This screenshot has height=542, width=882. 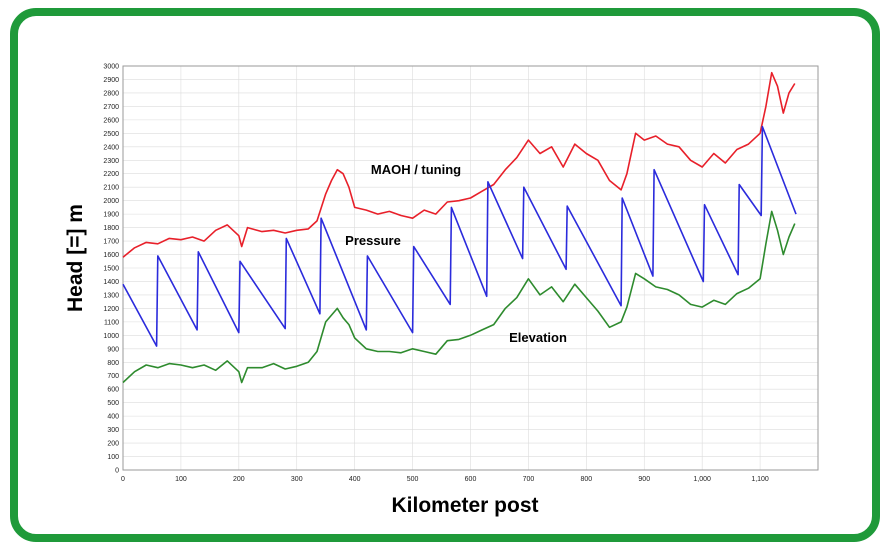 I want to click on y-tick-label: 500, so click(x=113, y=403).